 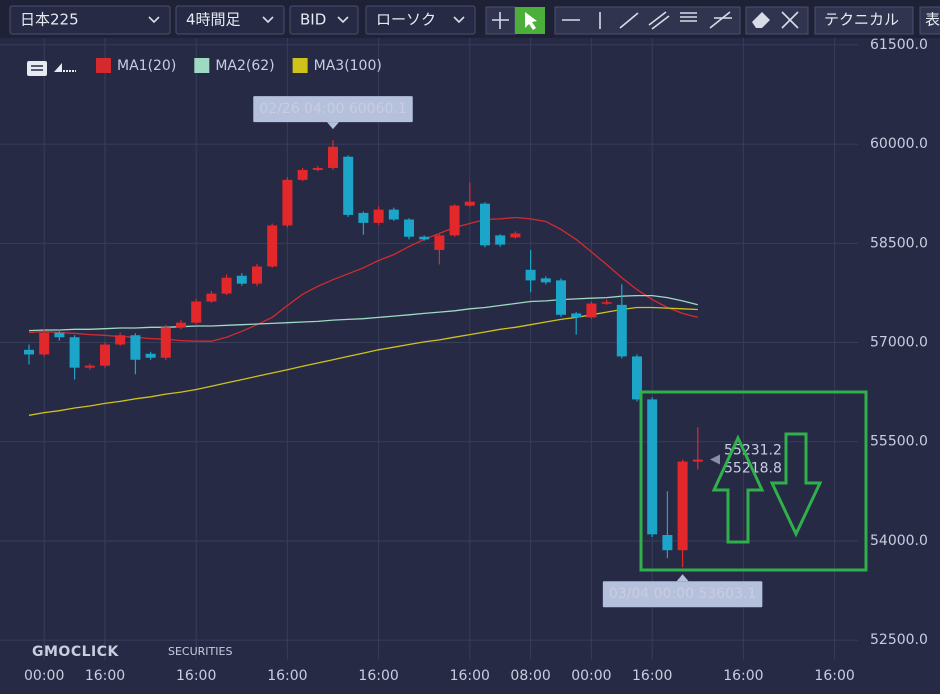 I want to click on interval: 4時間足, so click(x=213, y=20).